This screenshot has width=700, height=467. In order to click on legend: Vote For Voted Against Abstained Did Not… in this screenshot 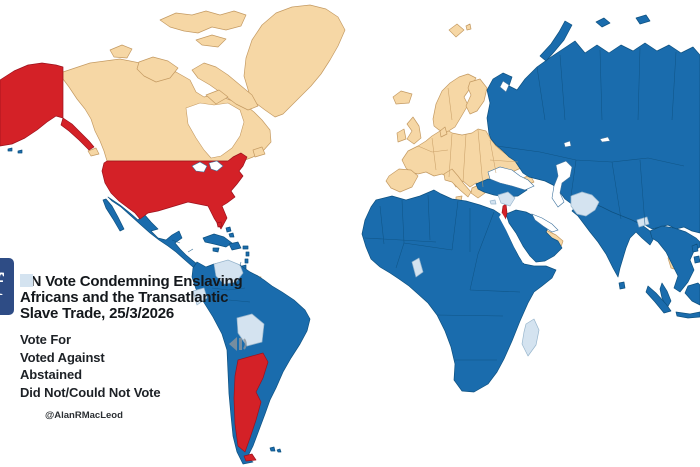, I will do `click(138, 338)`.